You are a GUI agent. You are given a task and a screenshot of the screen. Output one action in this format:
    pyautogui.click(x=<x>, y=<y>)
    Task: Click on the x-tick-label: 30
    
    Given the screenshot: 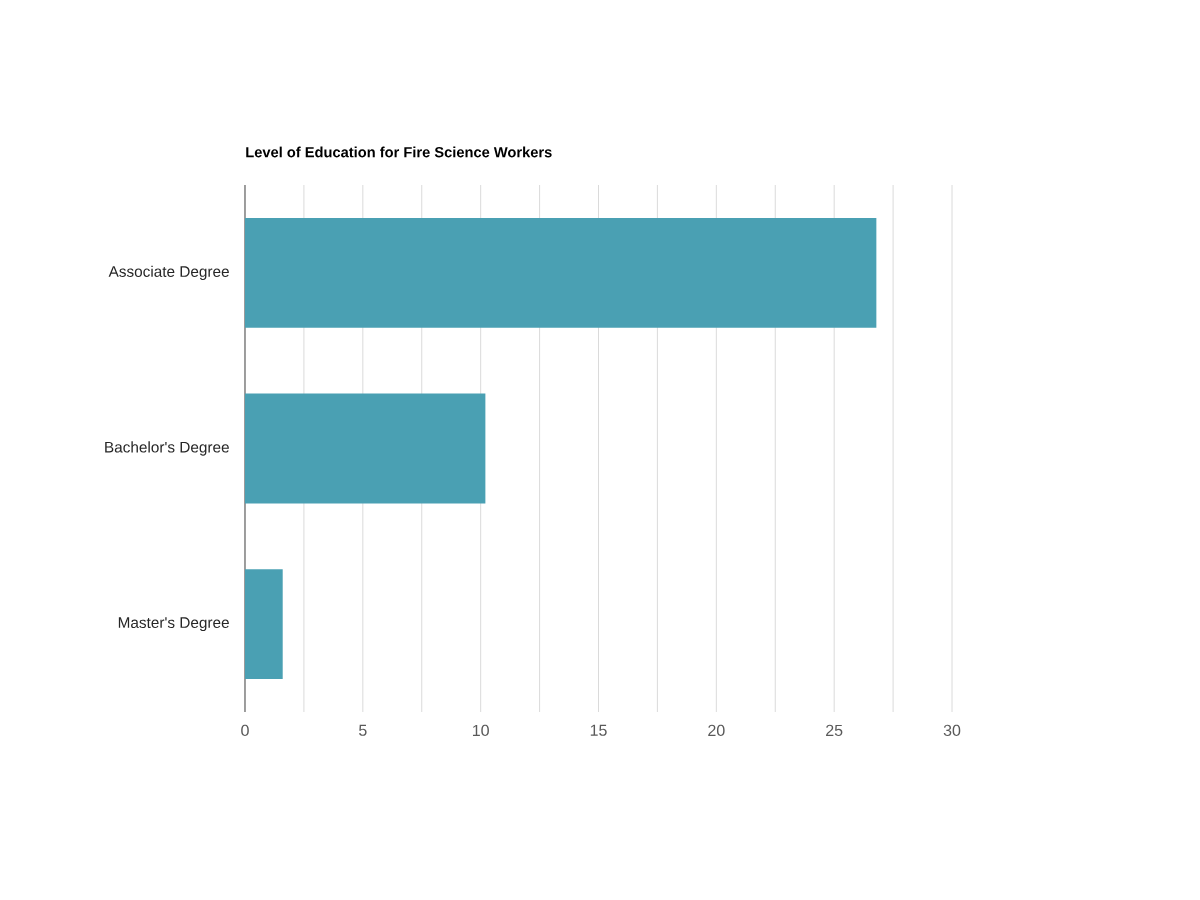 What is the action you would take?
    pyautogui.click(x=952, y=730)
    